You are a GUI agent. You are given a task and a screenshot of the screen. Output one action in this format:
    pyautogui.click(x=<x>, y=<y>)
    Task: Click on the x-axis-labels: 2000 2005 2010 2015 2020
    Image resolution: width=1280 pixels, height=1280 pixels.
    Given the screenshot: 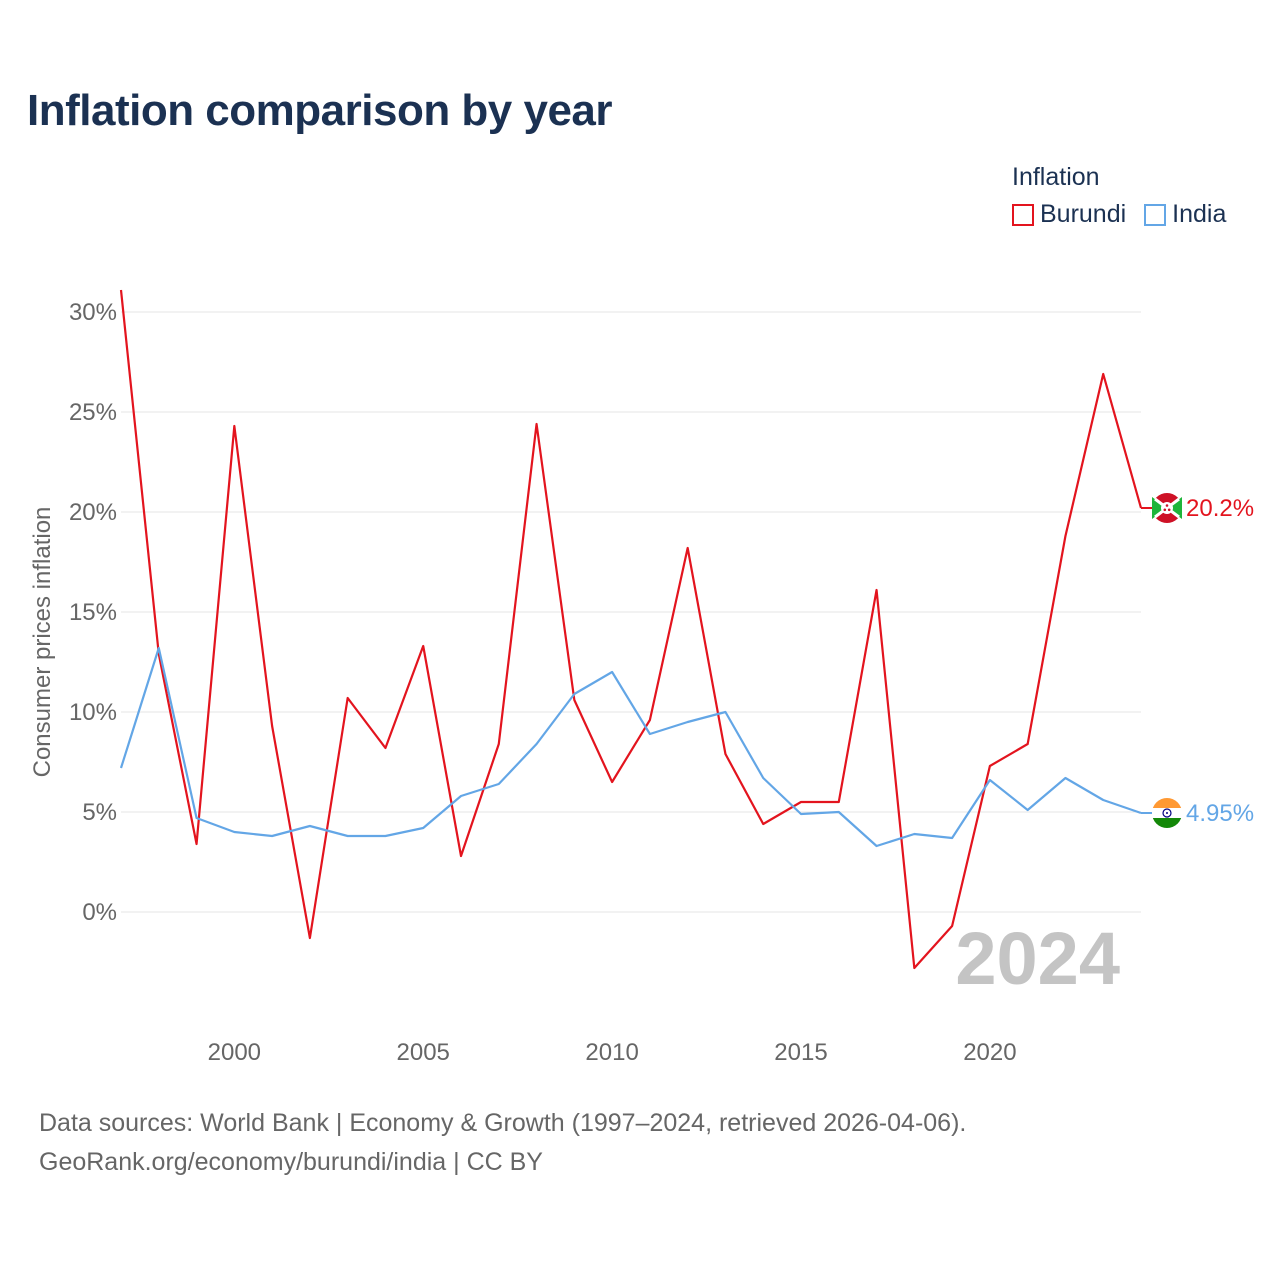 What is the action you would take?
    pyautogui.click(x=612, y=1052)
    